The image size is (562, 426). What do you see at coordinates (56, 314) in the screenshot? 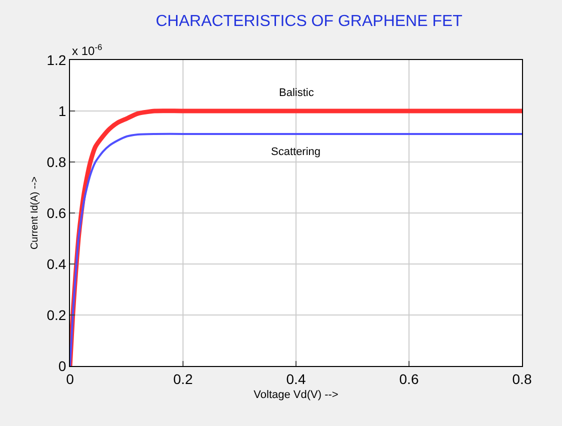
I see `y-tick-label: 0.2` at bounding box center [56, 314].